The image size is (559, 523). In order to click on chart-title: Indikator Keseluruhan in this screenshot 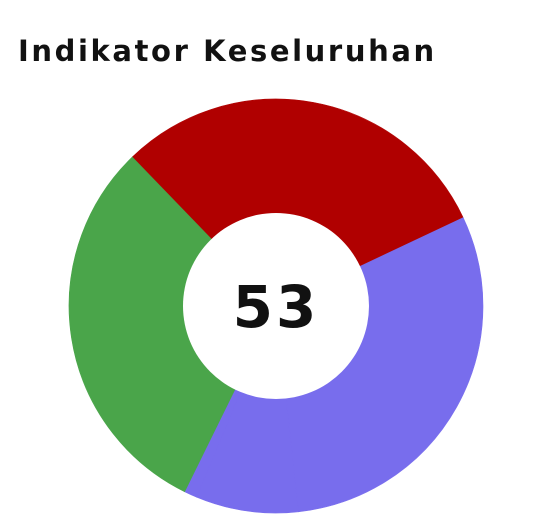, I will do `click(227, 51)`.